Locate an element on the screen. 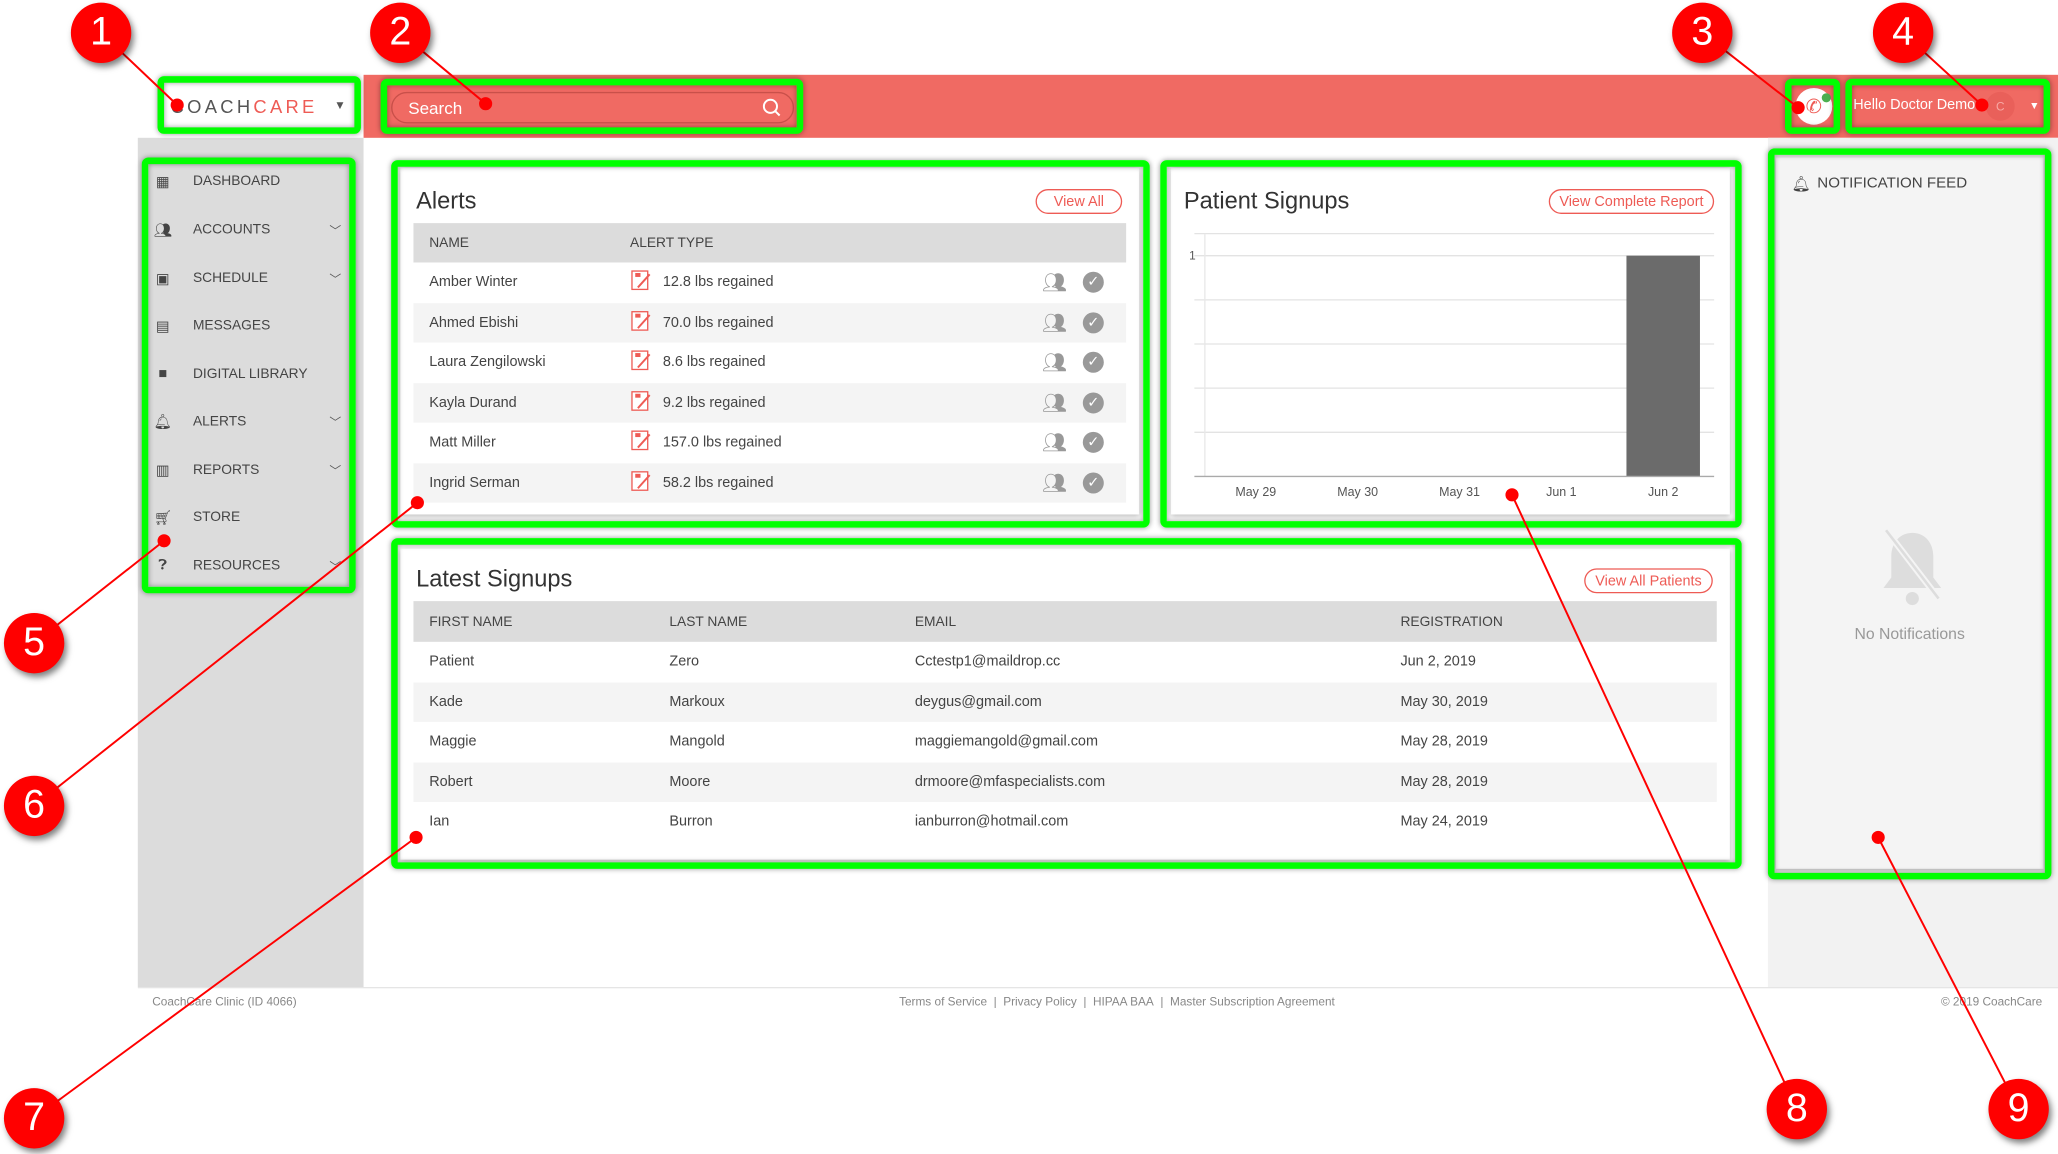 The image size is (2058, 1154). sidebar-item-store: 🛒︎ STORE is located at coordinates (248, 516).